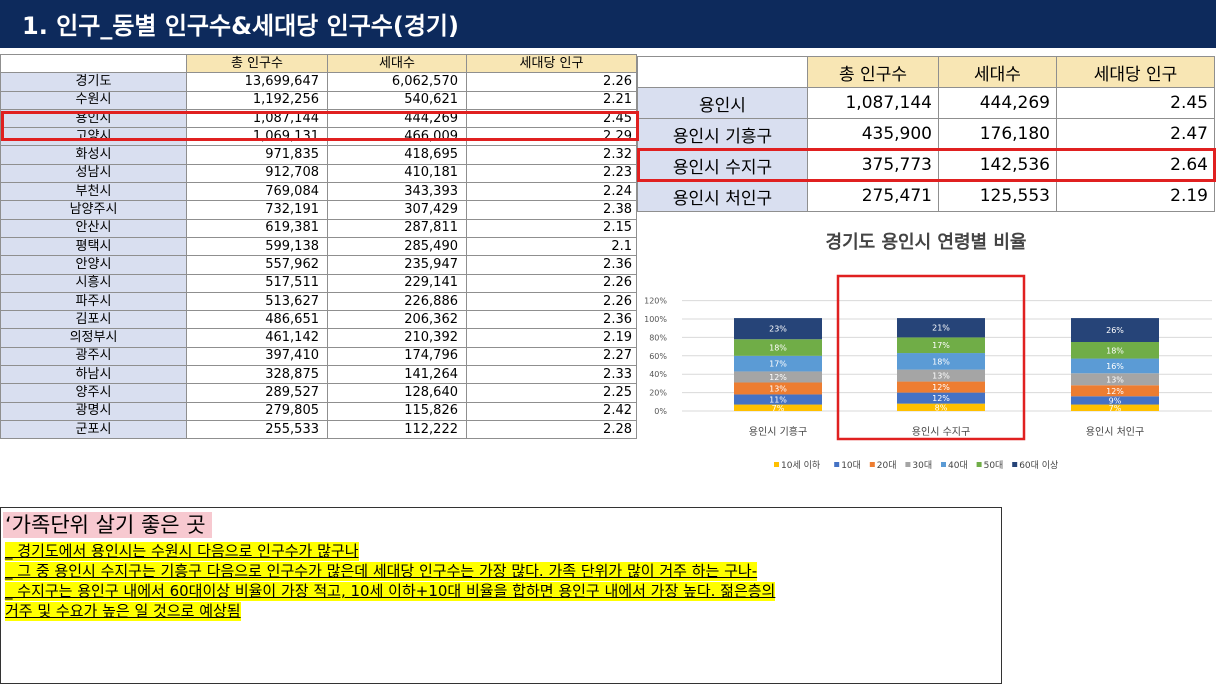 The height and width of the screenshot is (684, 1216). Describe the element at coordinates (801, 465) in the screenshot. I see `legend-label: 10세 이하` at that location.